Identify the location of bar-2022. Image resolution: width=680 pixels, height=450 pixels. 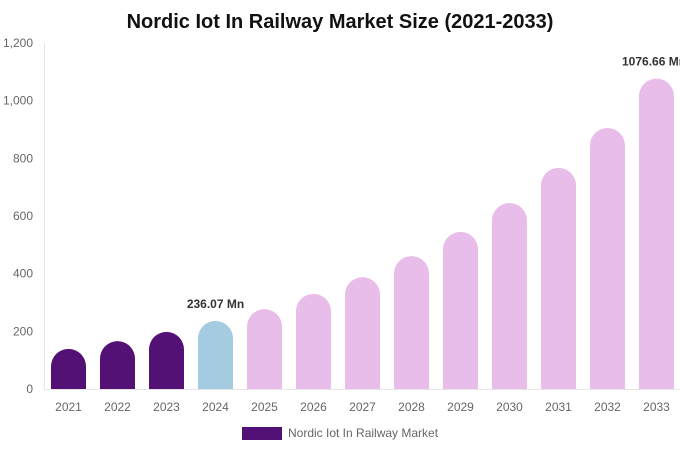
(117, 365).